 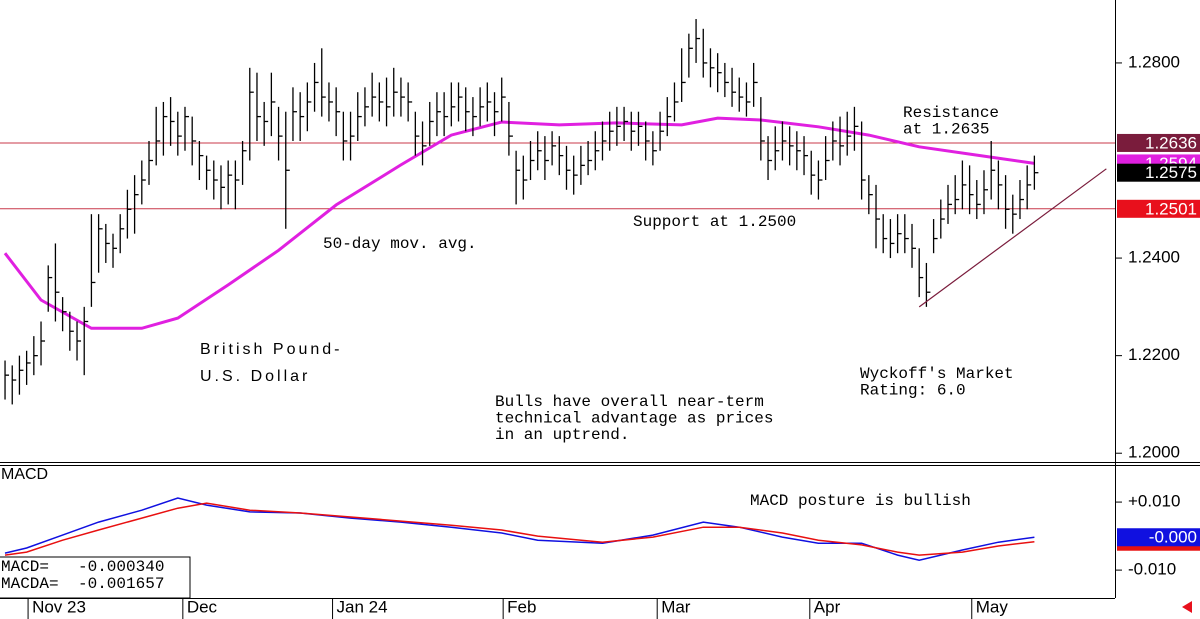 I want to click on legend-box, so click(x=95, y=577).